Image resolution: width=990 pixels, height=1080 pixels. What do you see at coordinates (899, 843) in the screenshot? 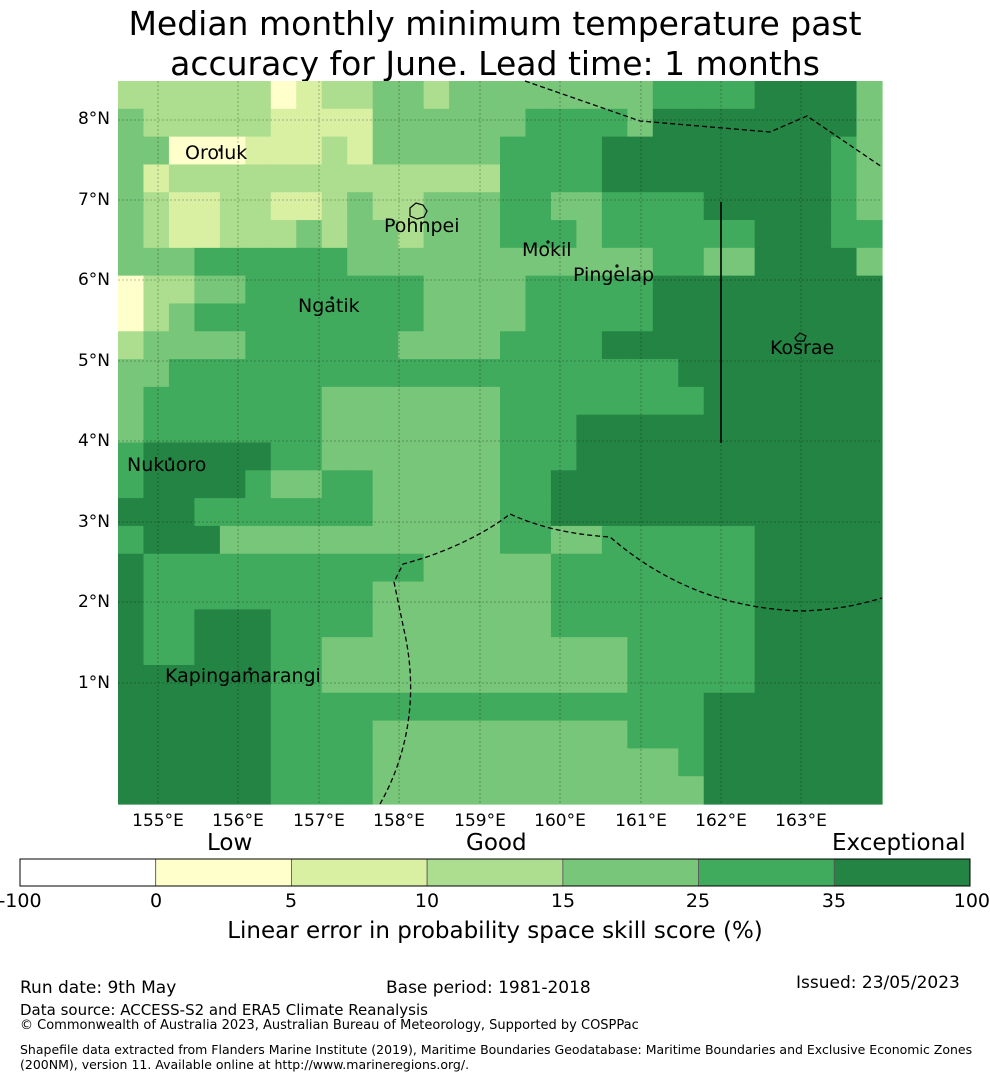
I see `colorbar-category-exceptional: Exceptional` at bounding box center [899, 843].